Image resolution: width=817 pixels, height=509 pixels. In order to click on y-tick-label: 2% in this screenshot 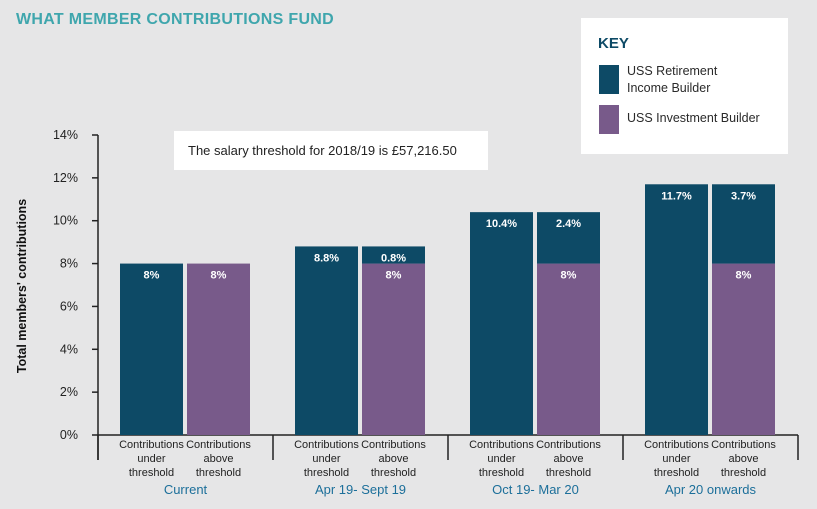, I will do `click(69, 392)`.